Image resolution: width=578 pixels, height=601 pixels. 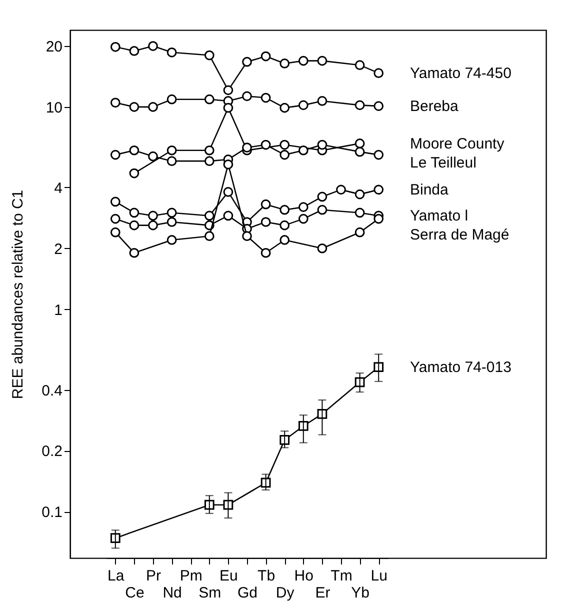 What do you see at coordinates (461, 367) in the screenshot?
I see `series-label: Yamato 74-013` at bounding box center [461, 367].